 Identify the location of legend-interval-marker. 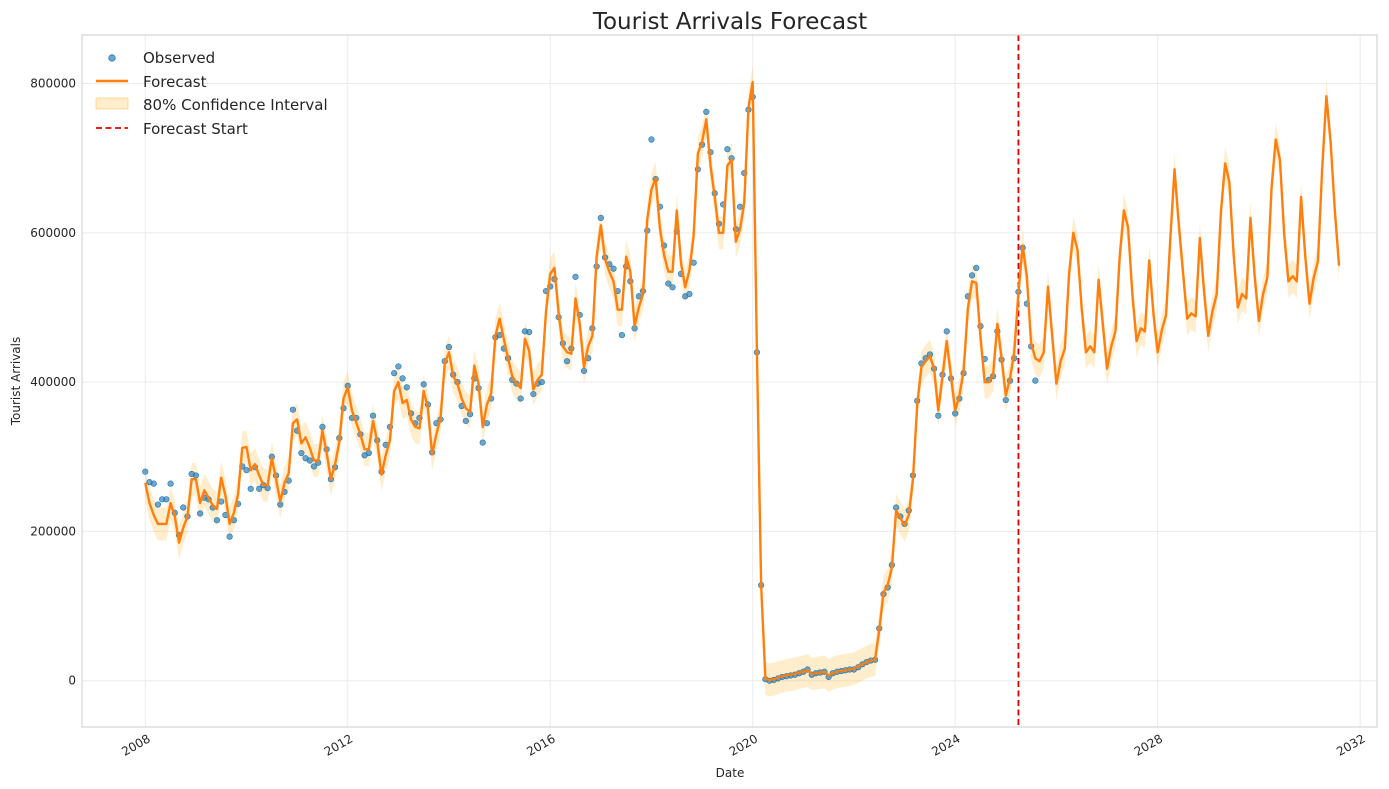
(112, 103).